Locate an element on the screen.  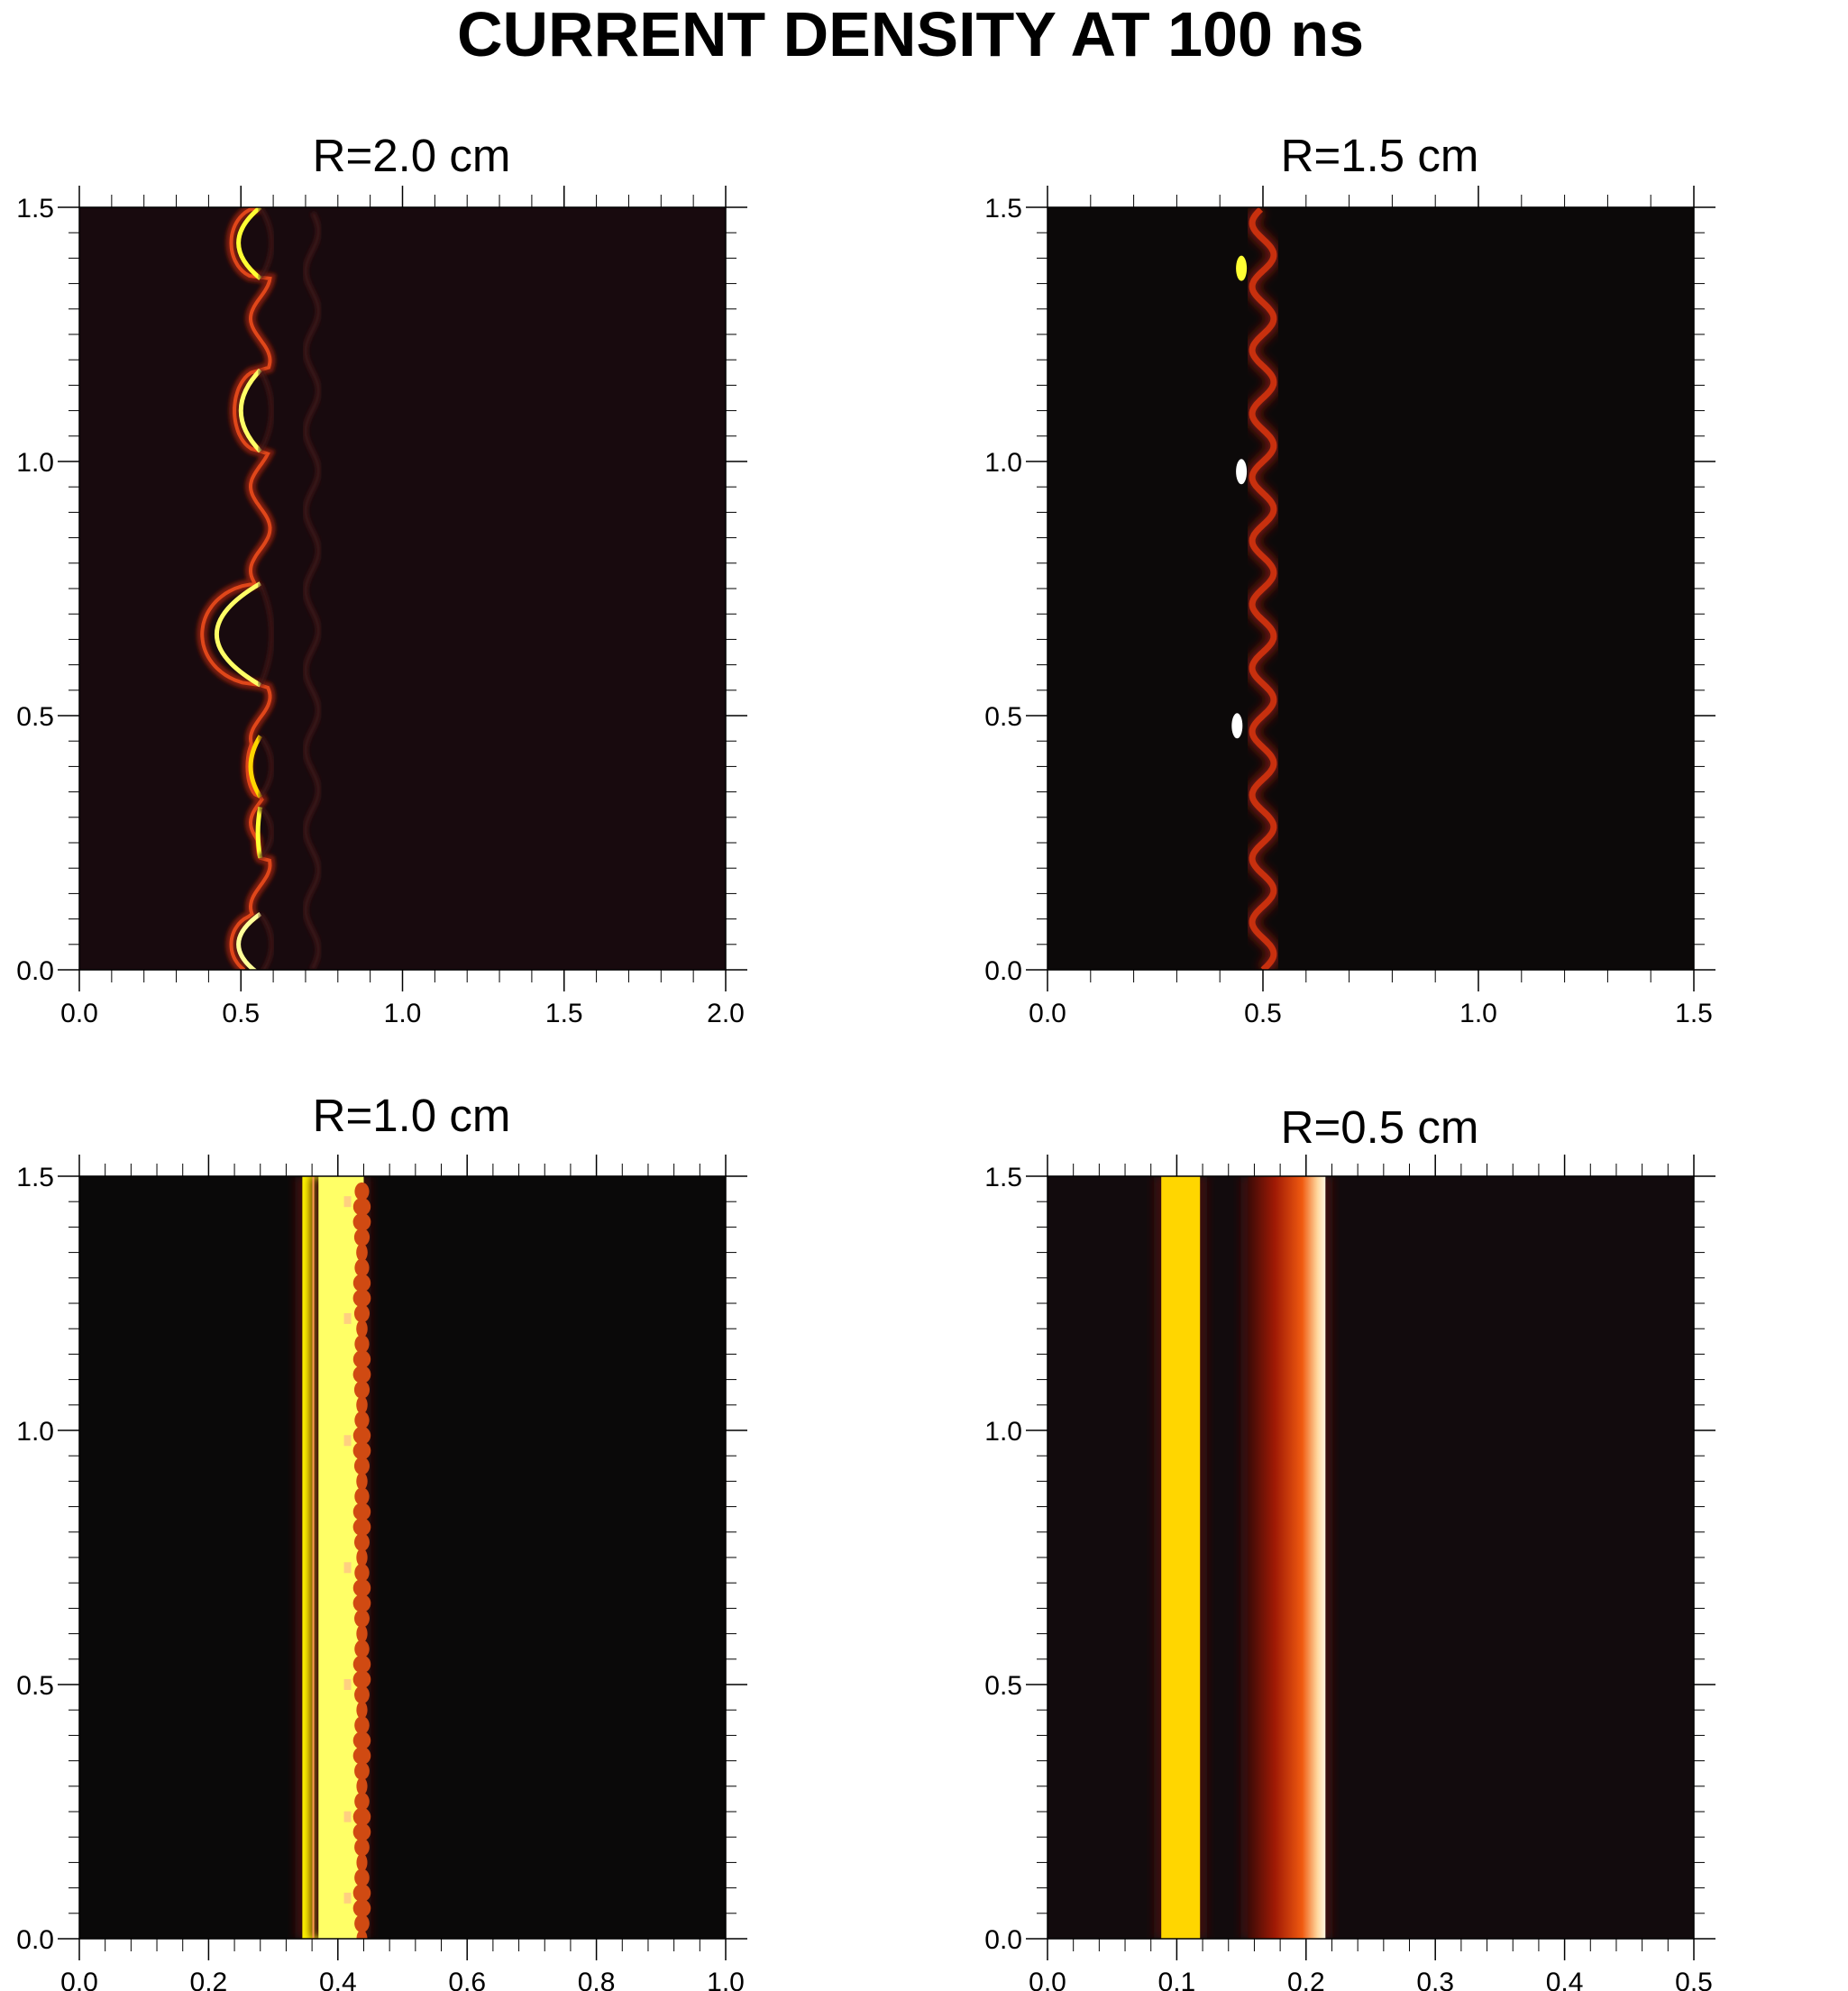
x-tick-label: 0.5 is located at coordinates (1263, 1013).